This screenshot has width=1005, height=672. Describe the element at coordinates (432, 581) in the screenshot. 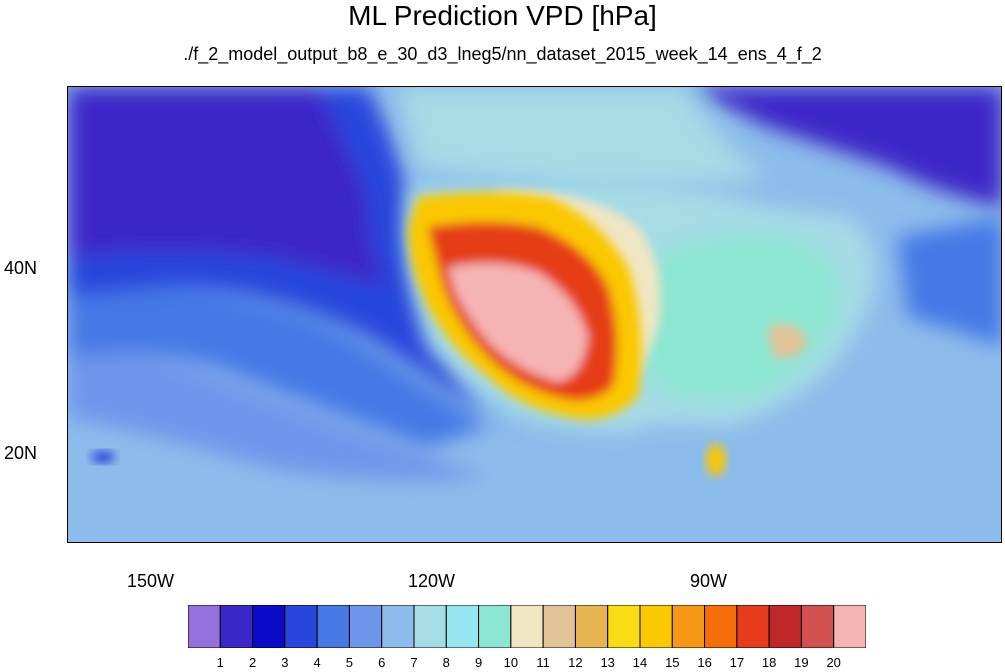

I see `x-tick-label-120w: 120W` at that location.